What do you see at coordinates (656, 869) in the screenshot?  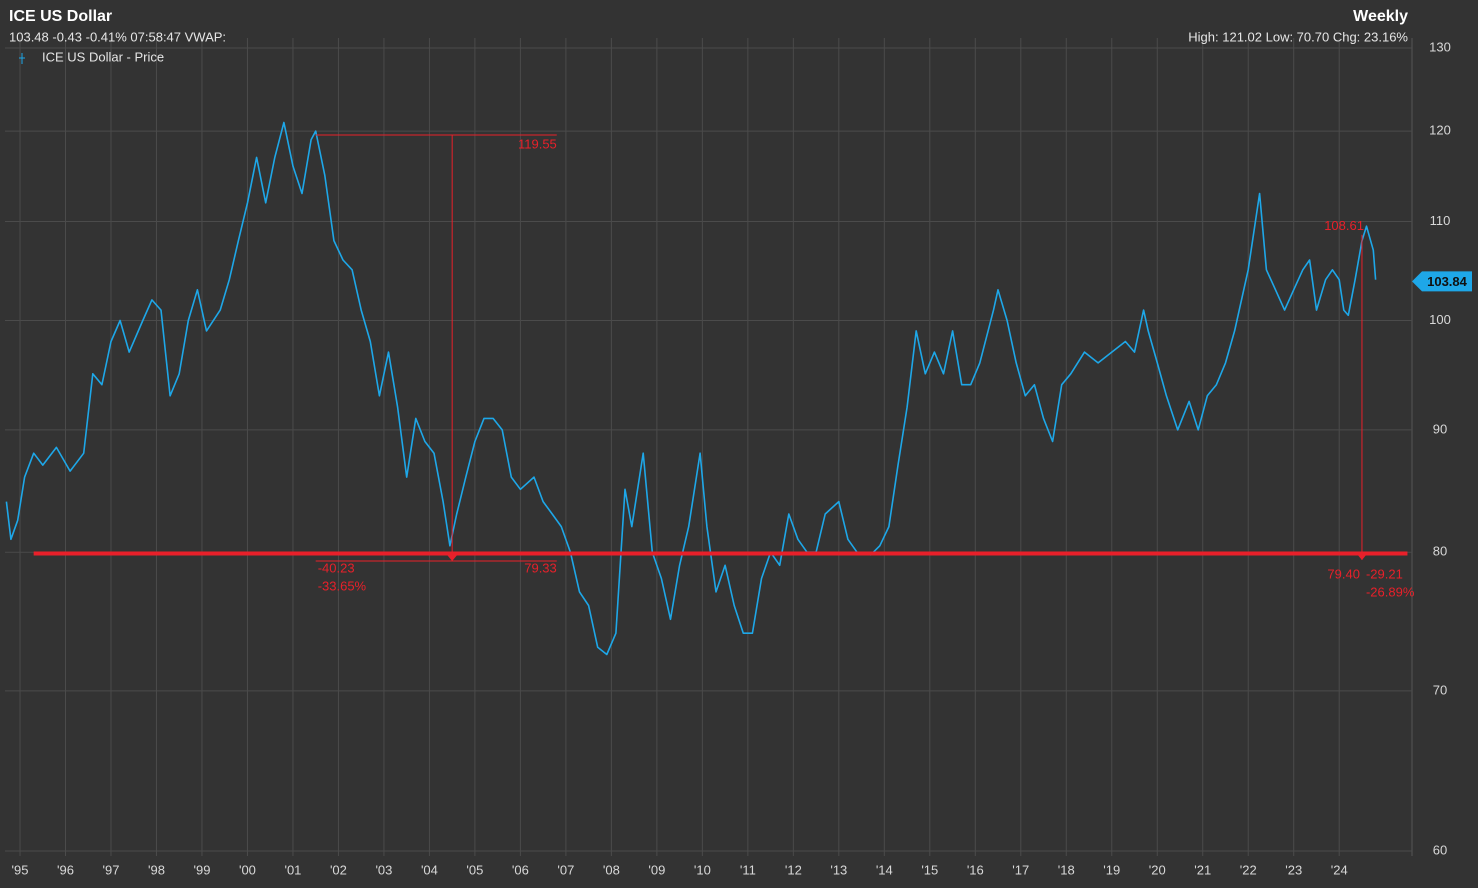 I see `x-tick-label: '09` at bounding box center [656, 869].